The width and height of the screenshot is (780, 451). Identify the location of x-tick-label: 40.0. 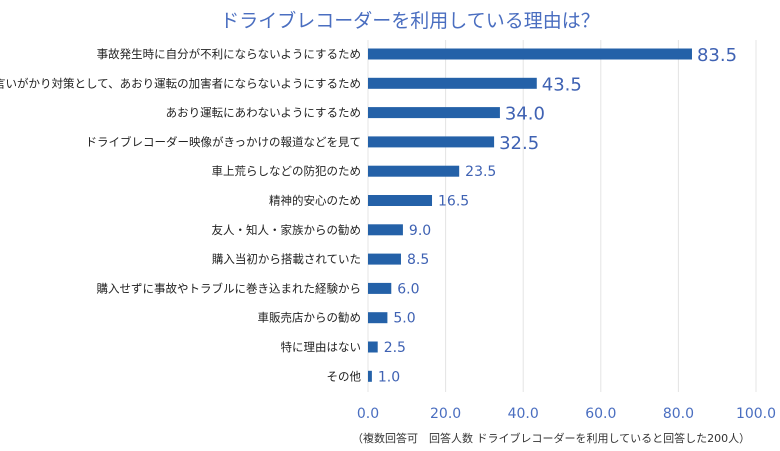
(523, 414).